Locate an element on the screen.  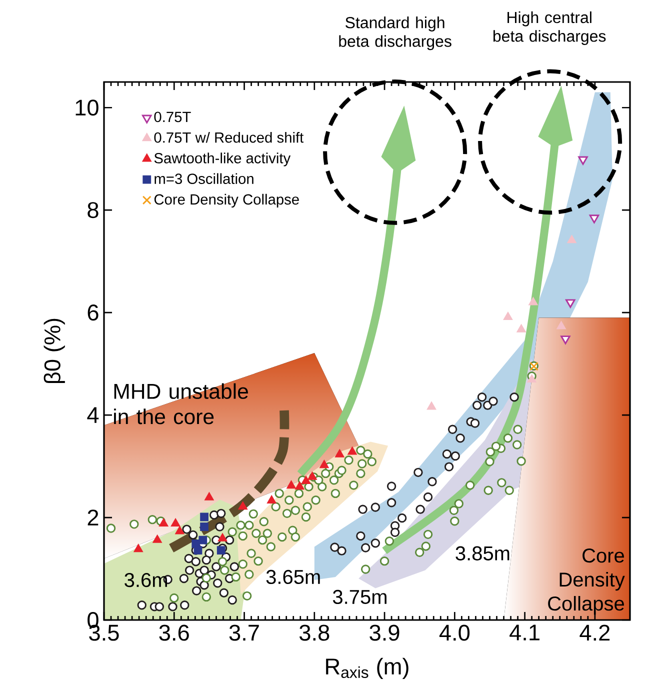
x-tick-label: 4.1 is located at coordinates (525, 632).